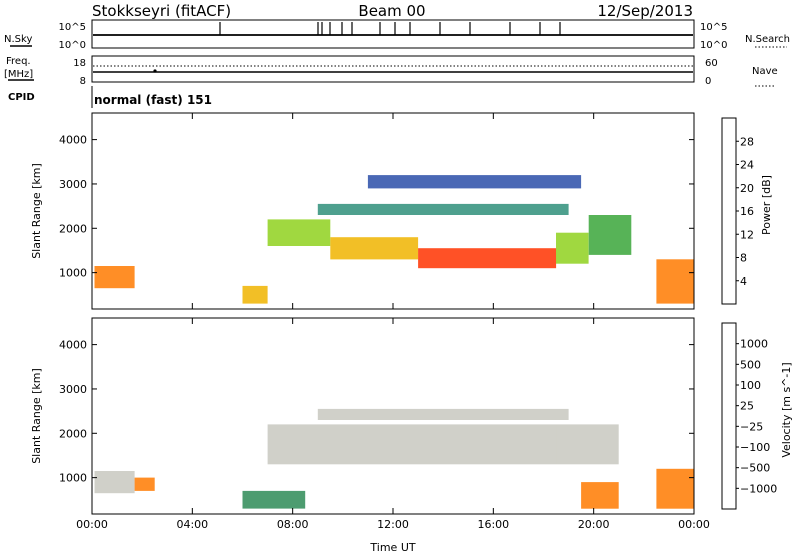  What do you see at coordinates (155, 71) in the screenshot?
I see `freq-spike` at bounding box center [155, 71].